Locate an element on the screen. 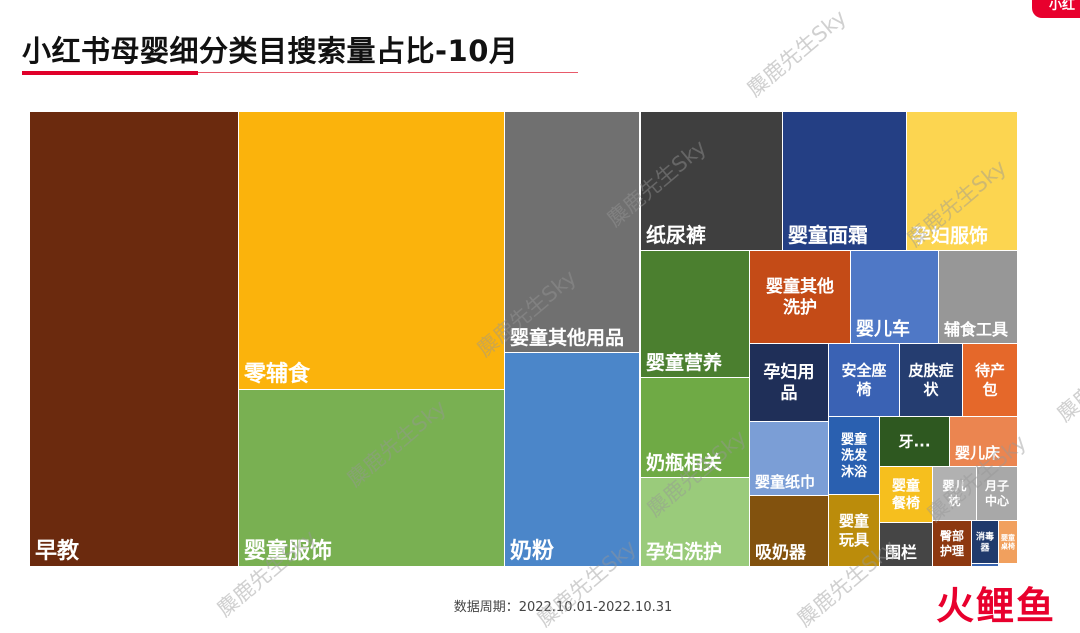 This screenshot has width=1080, height=633. data-period: 数据周期：2022.10.01-2022.10.31 is located at coordinates (563, 607).